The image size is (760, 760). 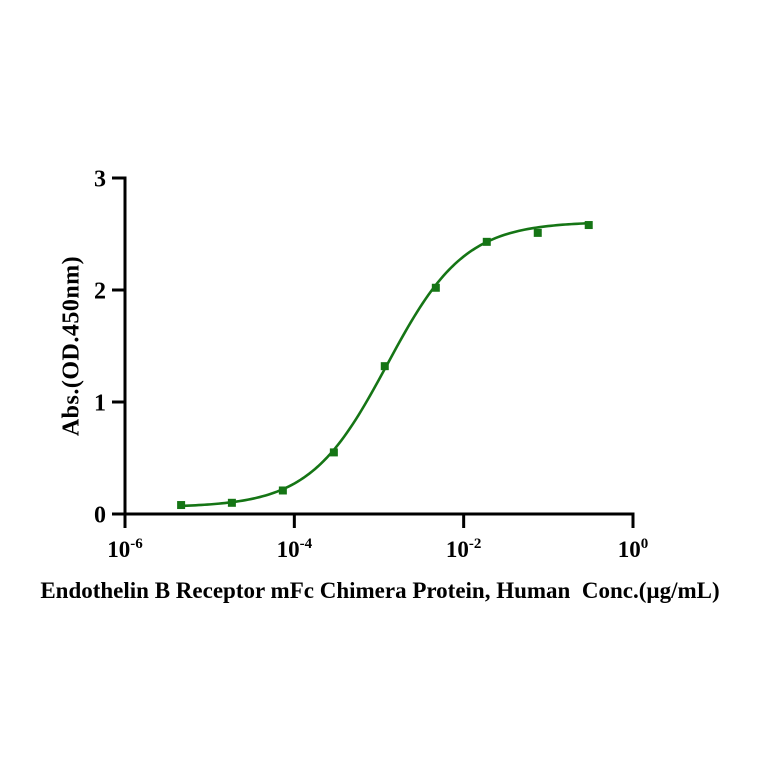 I want to click on x-tick-label: 10⁰, so click(x=633, y=549).